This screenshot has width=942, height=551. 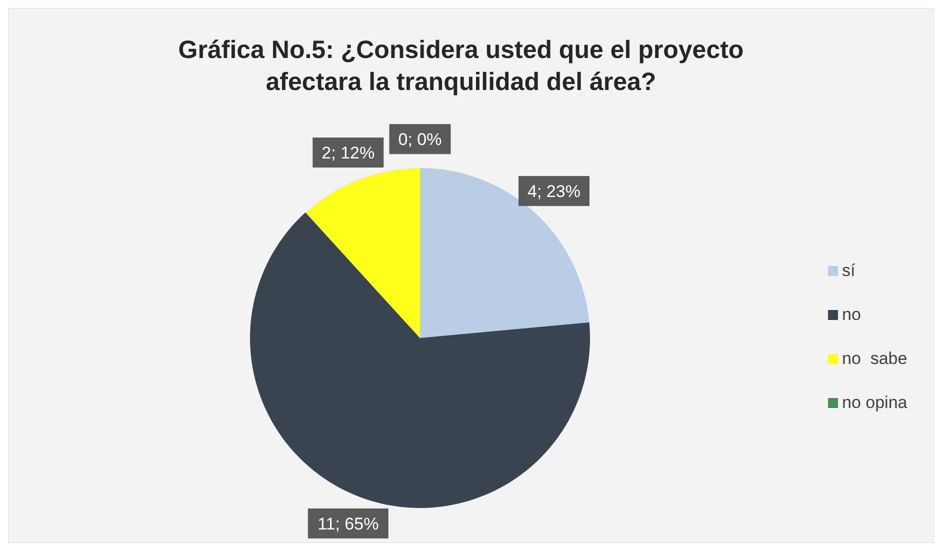 I want to click on data-label: 11; 65%, so click(x=348, y=524).